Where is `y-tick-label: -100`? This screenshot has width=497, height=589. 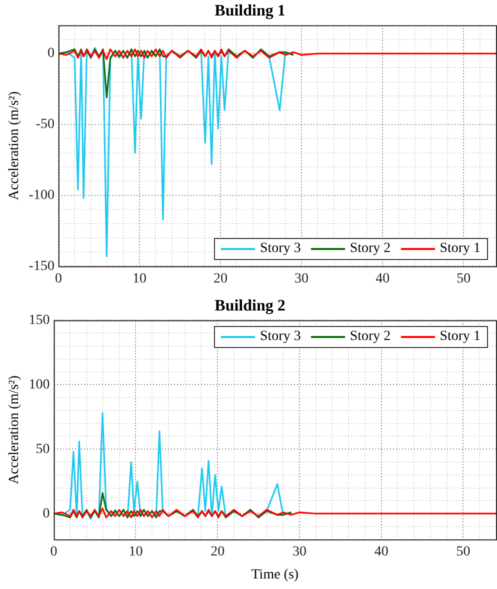
y-tick-label: -100 is located at coordinates (41, 195).